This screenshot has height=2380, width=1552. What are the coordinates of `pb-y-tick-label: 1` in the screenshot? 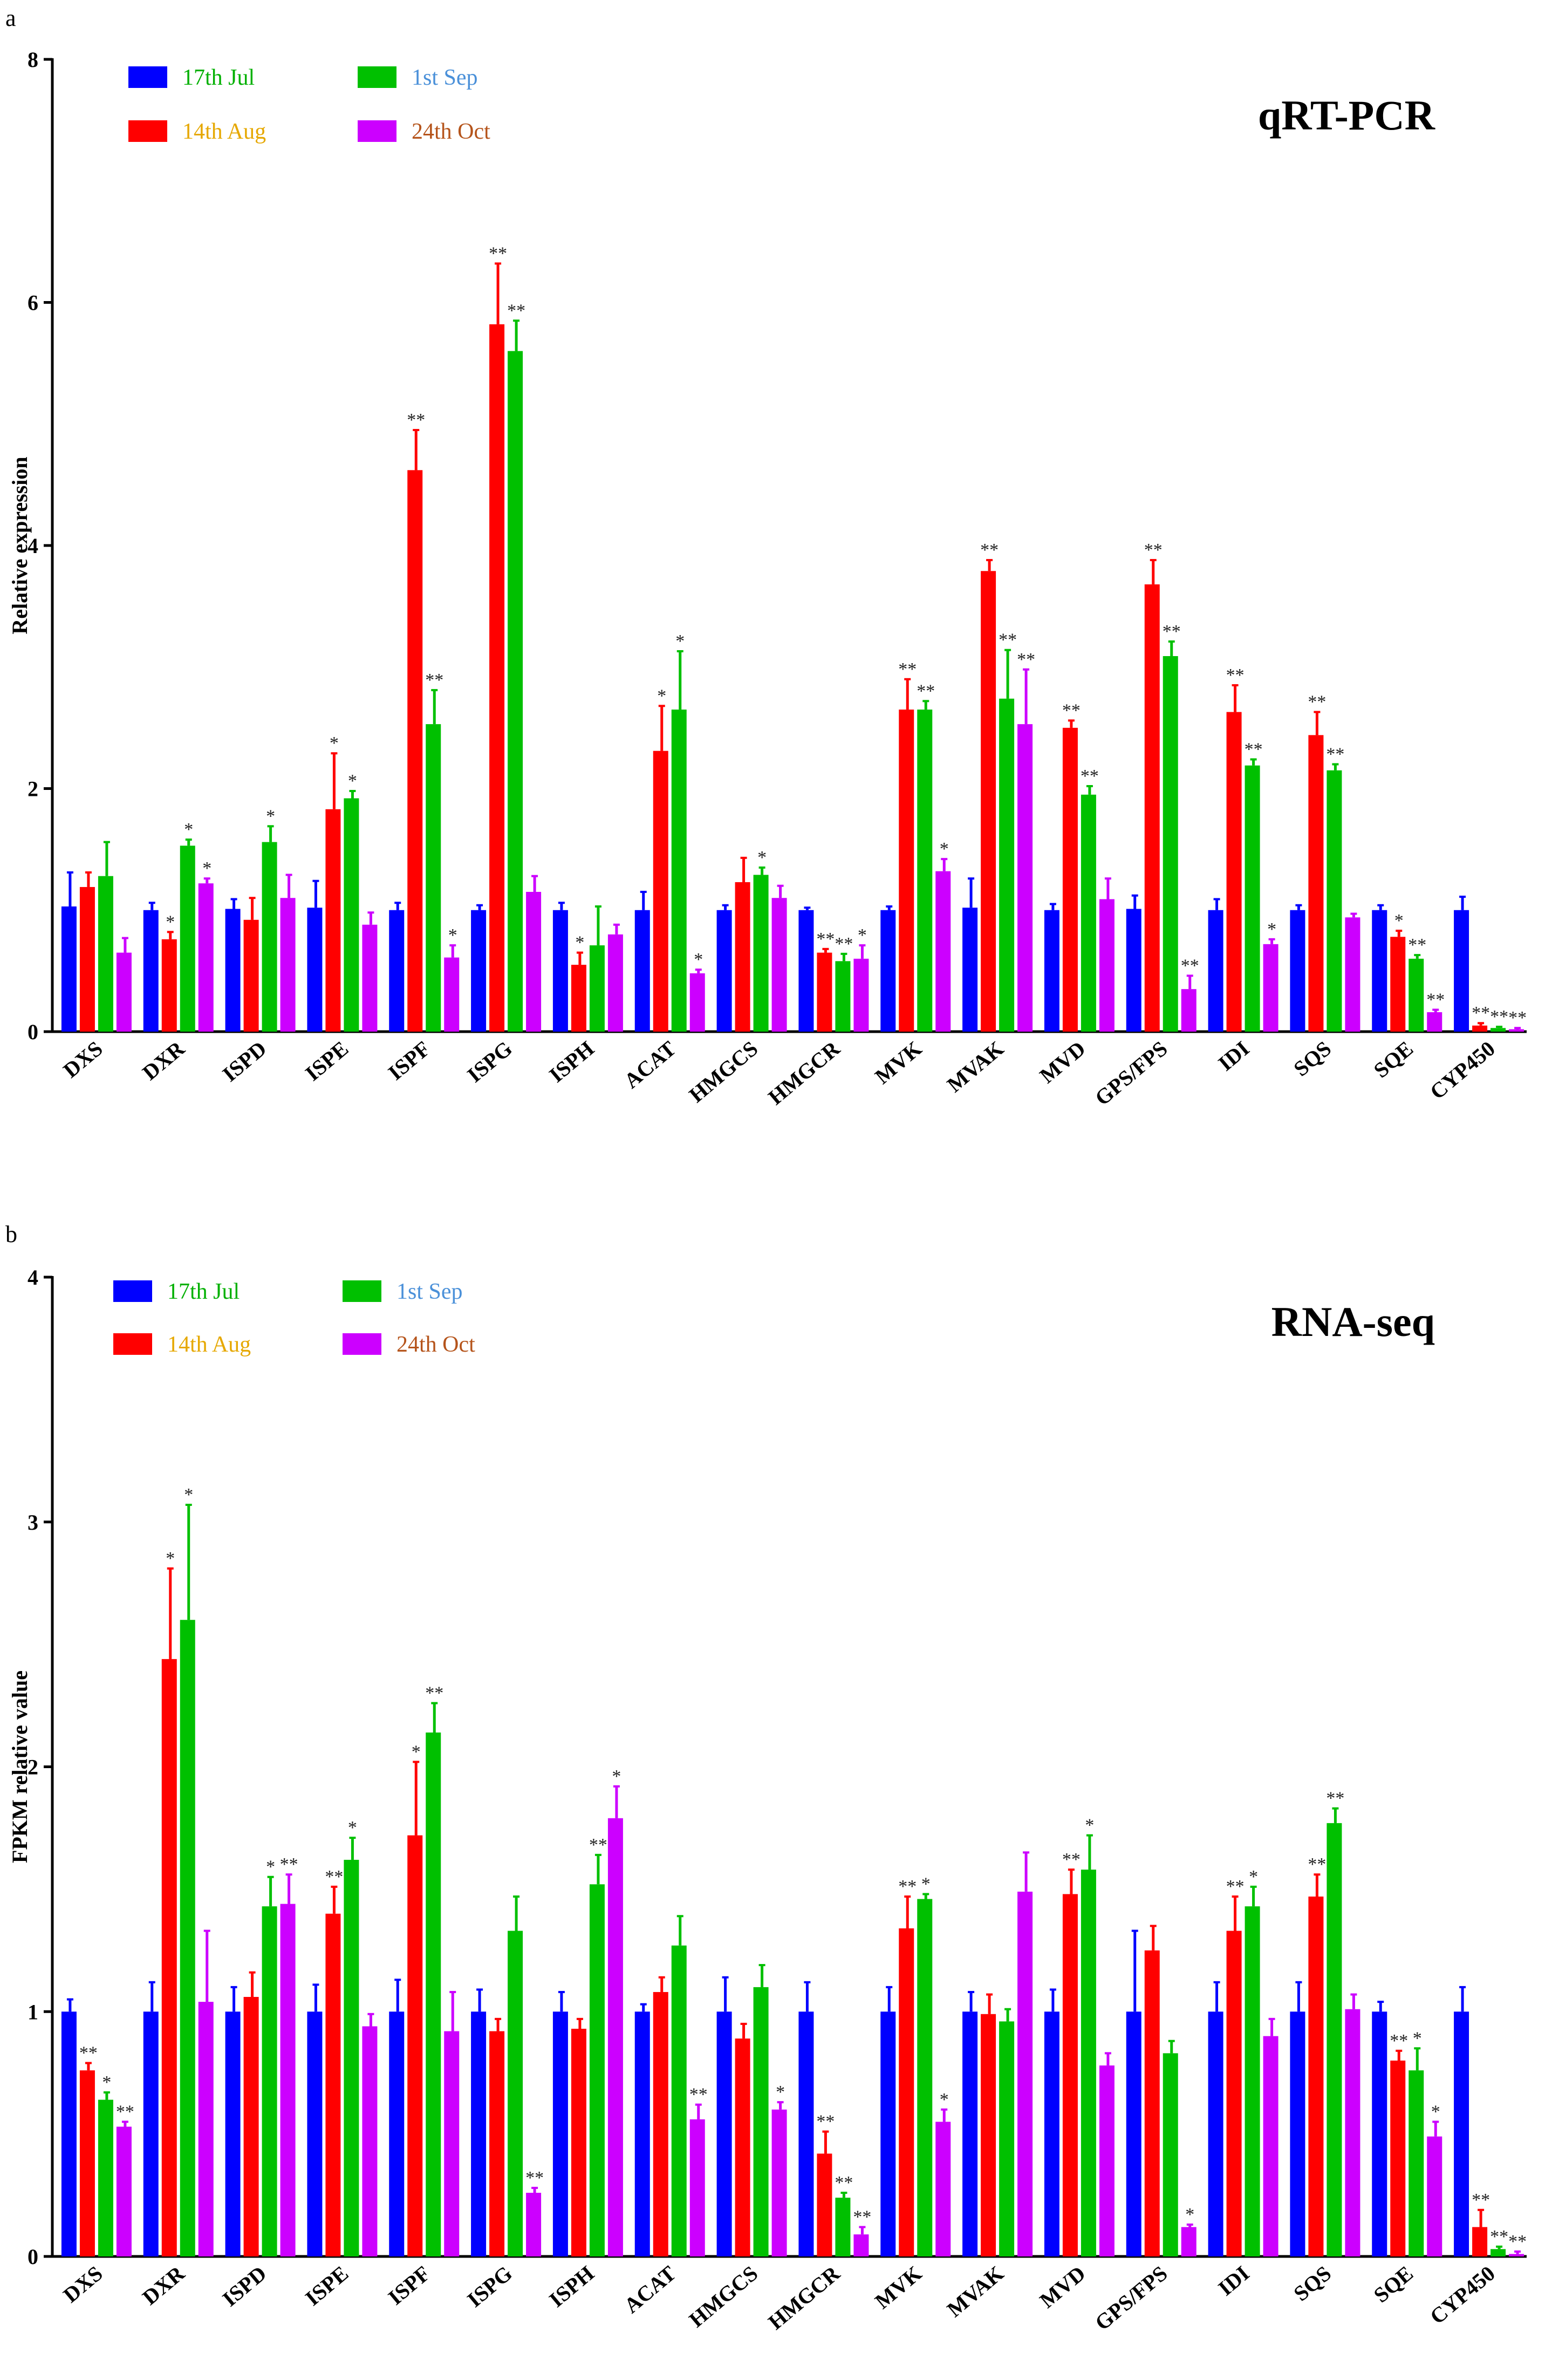 It's located at (33, 2012).